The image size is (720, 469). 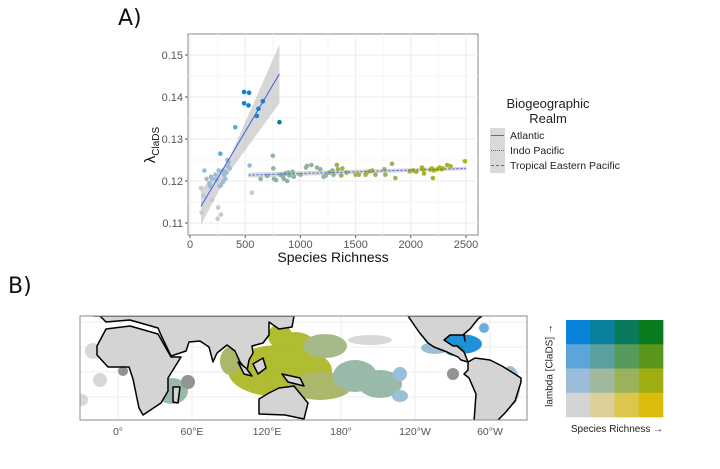 I want to click on y-tick-label: 0.13, so click(x=172, y=140).